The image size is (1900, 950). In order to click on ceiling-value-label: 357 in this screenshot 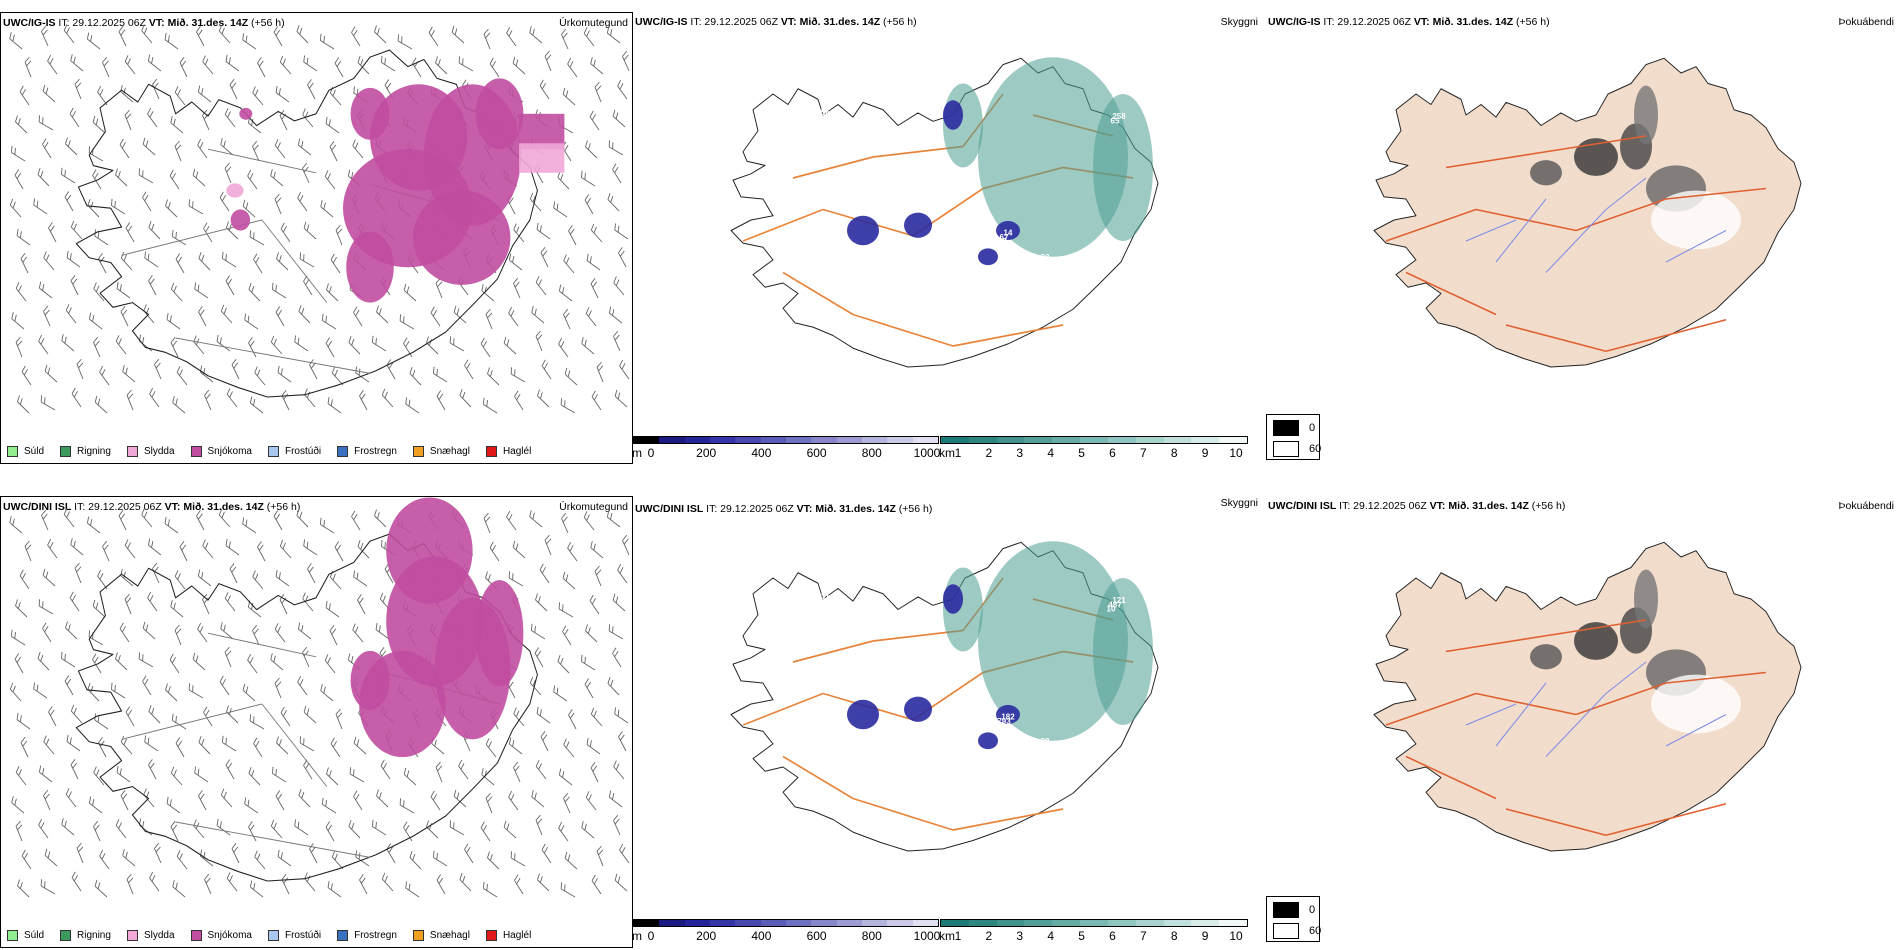, I will do `click(930, 672)`.